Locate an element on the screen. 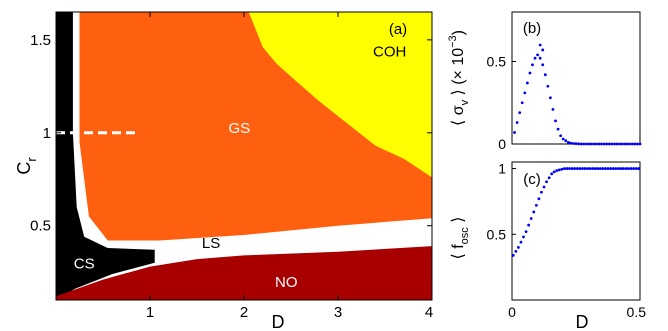 This screenshot has height=331, width=668. panel-c-points is located at coordinates (576, 212).